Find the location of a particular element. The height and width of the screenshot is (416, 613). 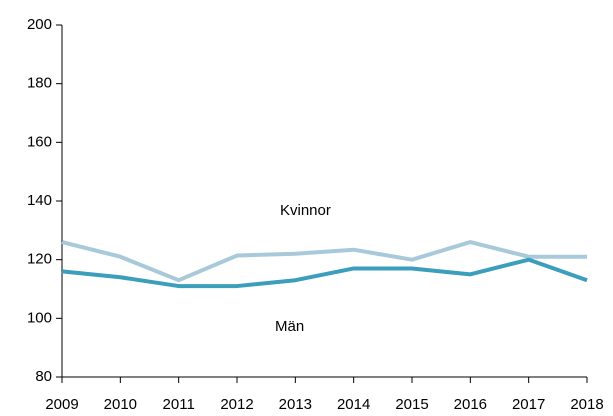

y-tick-label: 160 is located at coordinates (39, 141).